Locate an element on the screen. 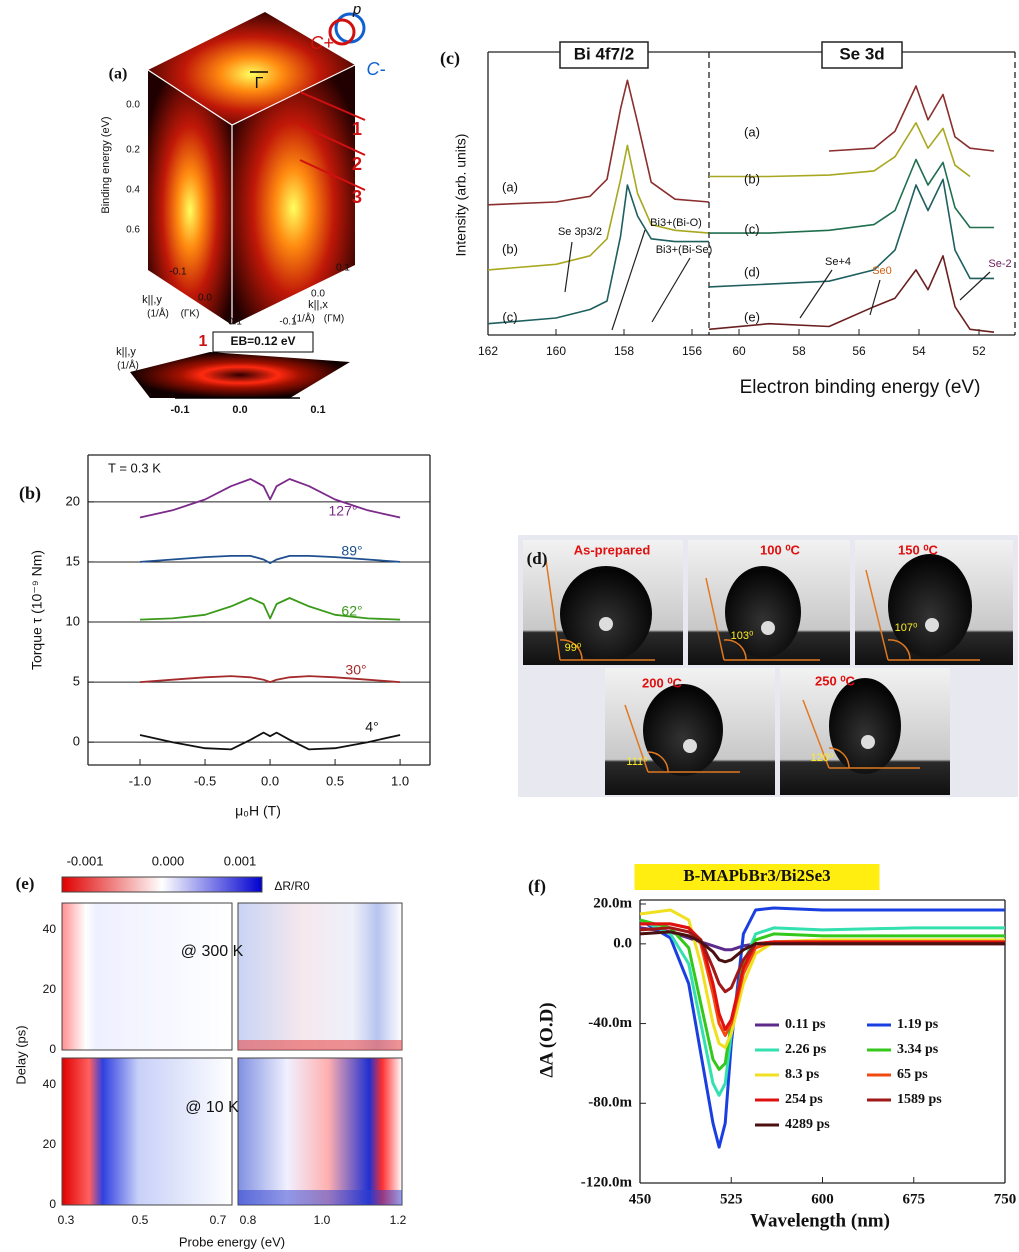  panel-text: k||,y is located at coordinates (152, 300).